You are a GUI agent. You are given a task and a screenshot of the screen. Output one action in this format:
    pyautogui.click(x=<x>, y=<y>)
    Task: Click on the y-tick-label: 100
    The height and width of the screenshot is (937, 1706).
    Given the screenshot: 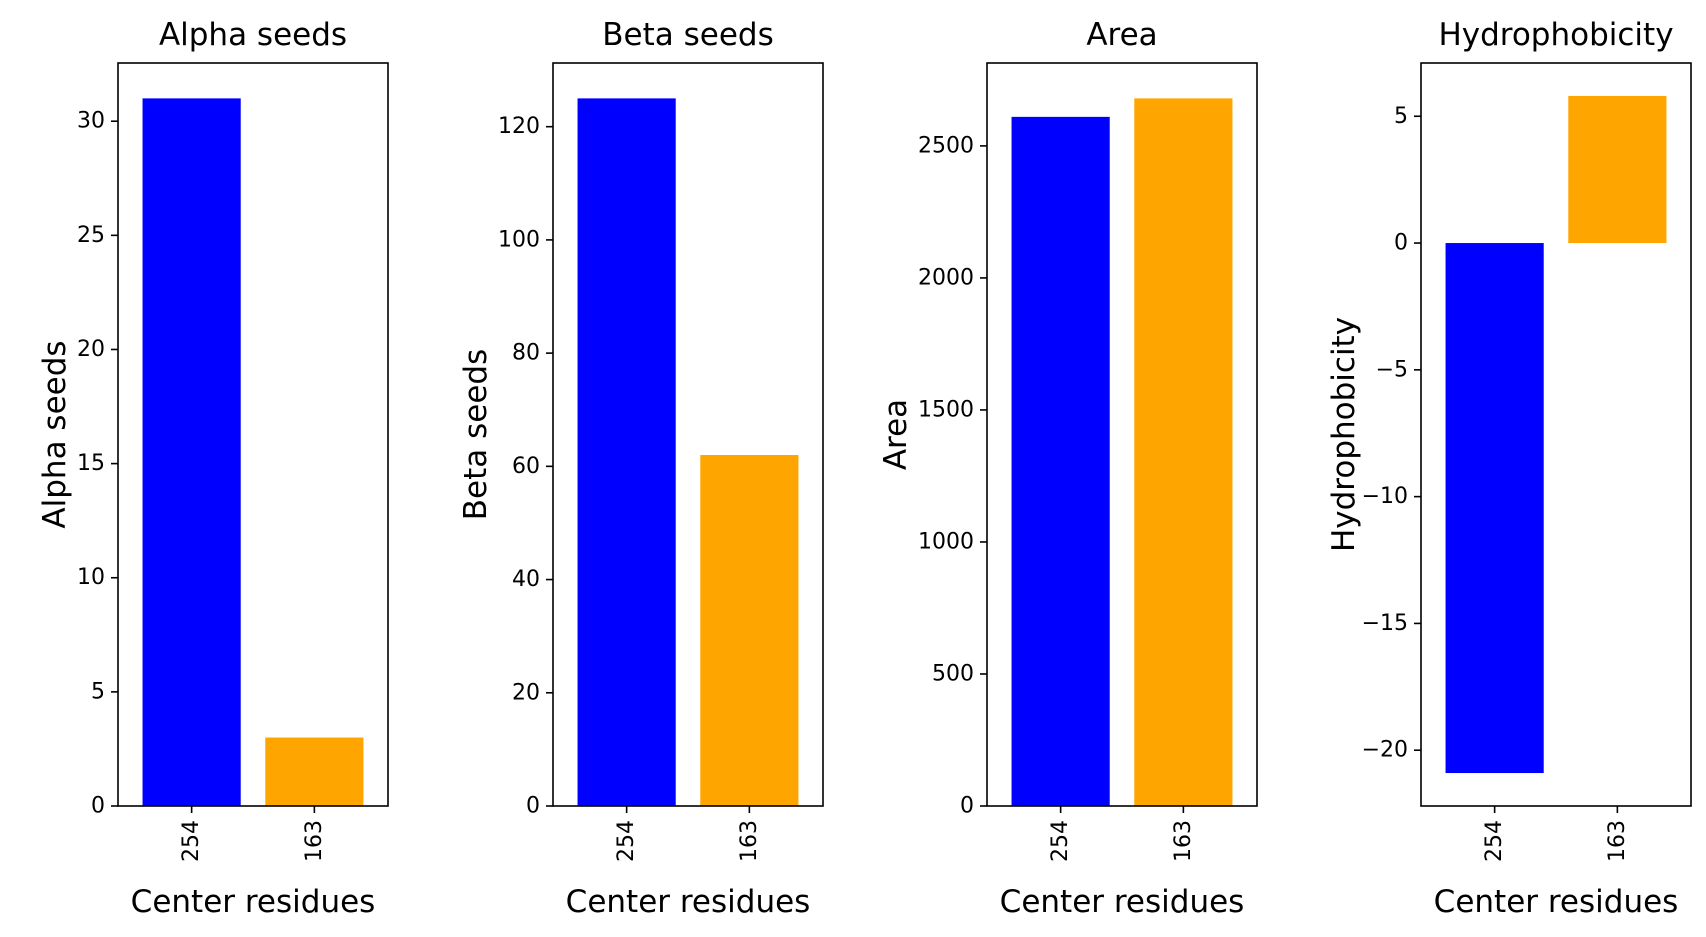 What is the action you would take?
    pyautogui.click(x=519, y=239)
    